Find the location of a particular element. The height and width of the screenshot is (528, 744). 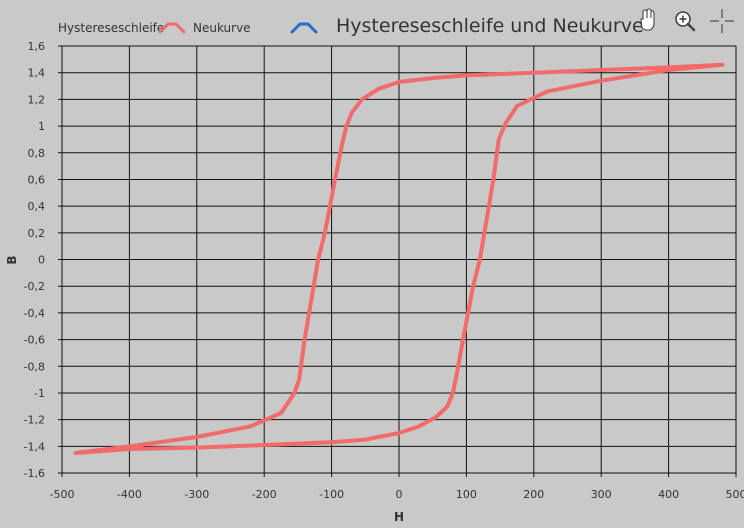

y-tick-label: 1 is located at coordinates (41, 126).